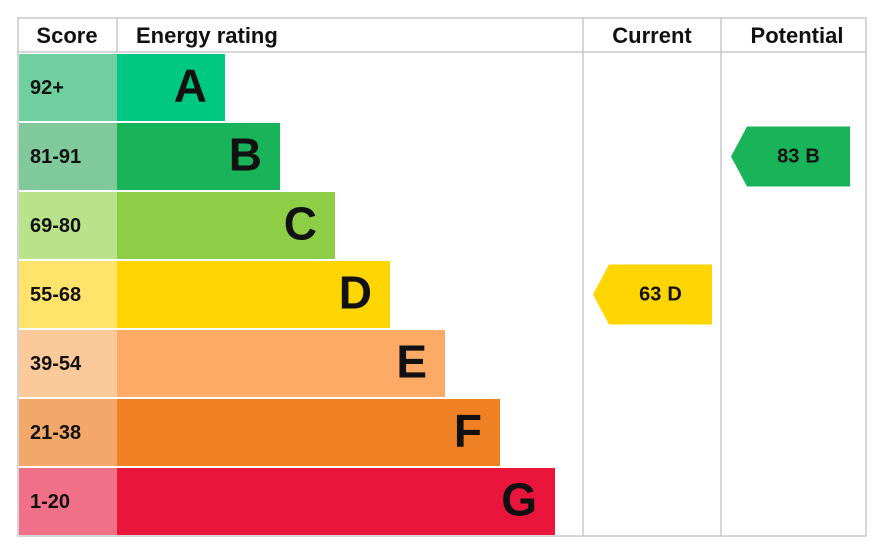 The image size is (886, 556). I want to click on potential-score: 83, so click(788, 157).